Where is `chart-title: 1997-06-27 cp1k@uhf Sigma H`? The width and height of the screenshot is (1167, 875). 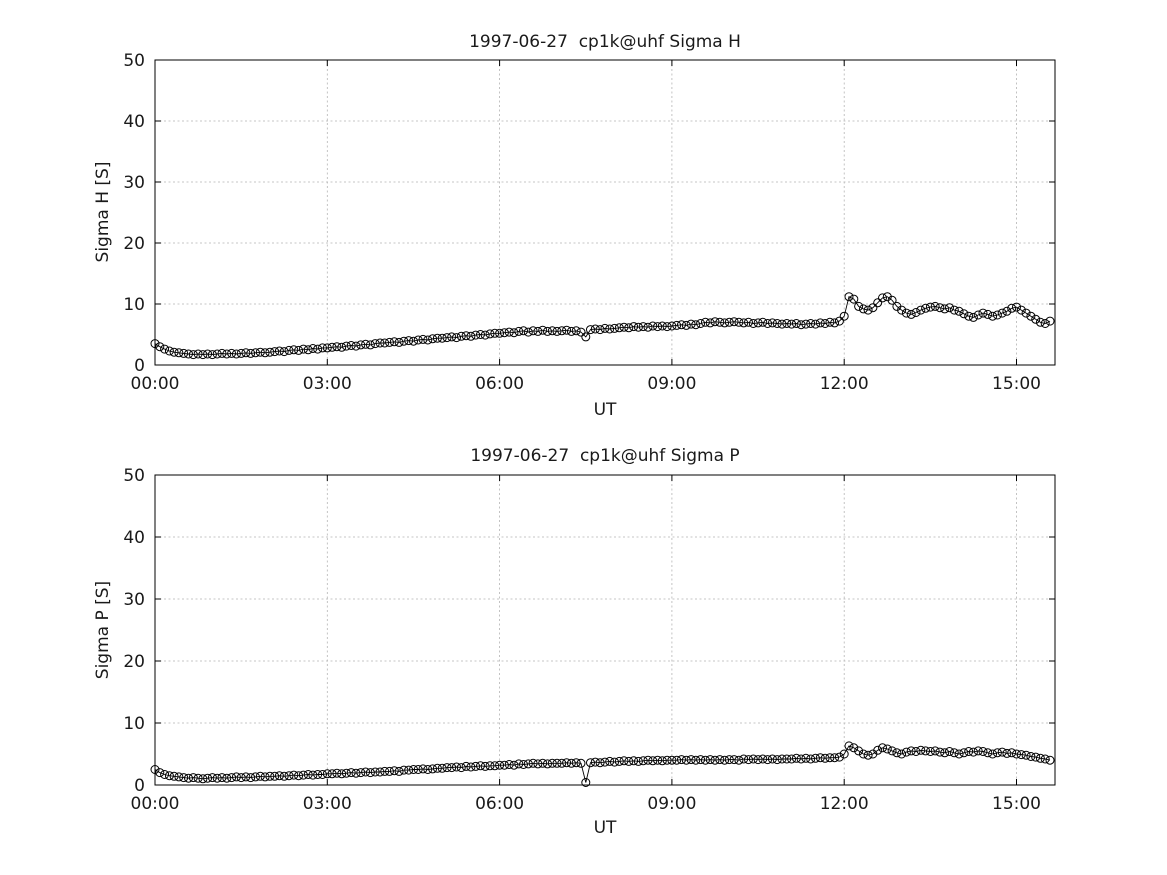 chart-title: 1997-06-27 cp1k@uhf Sigma H is located at coordinates (605, 42).